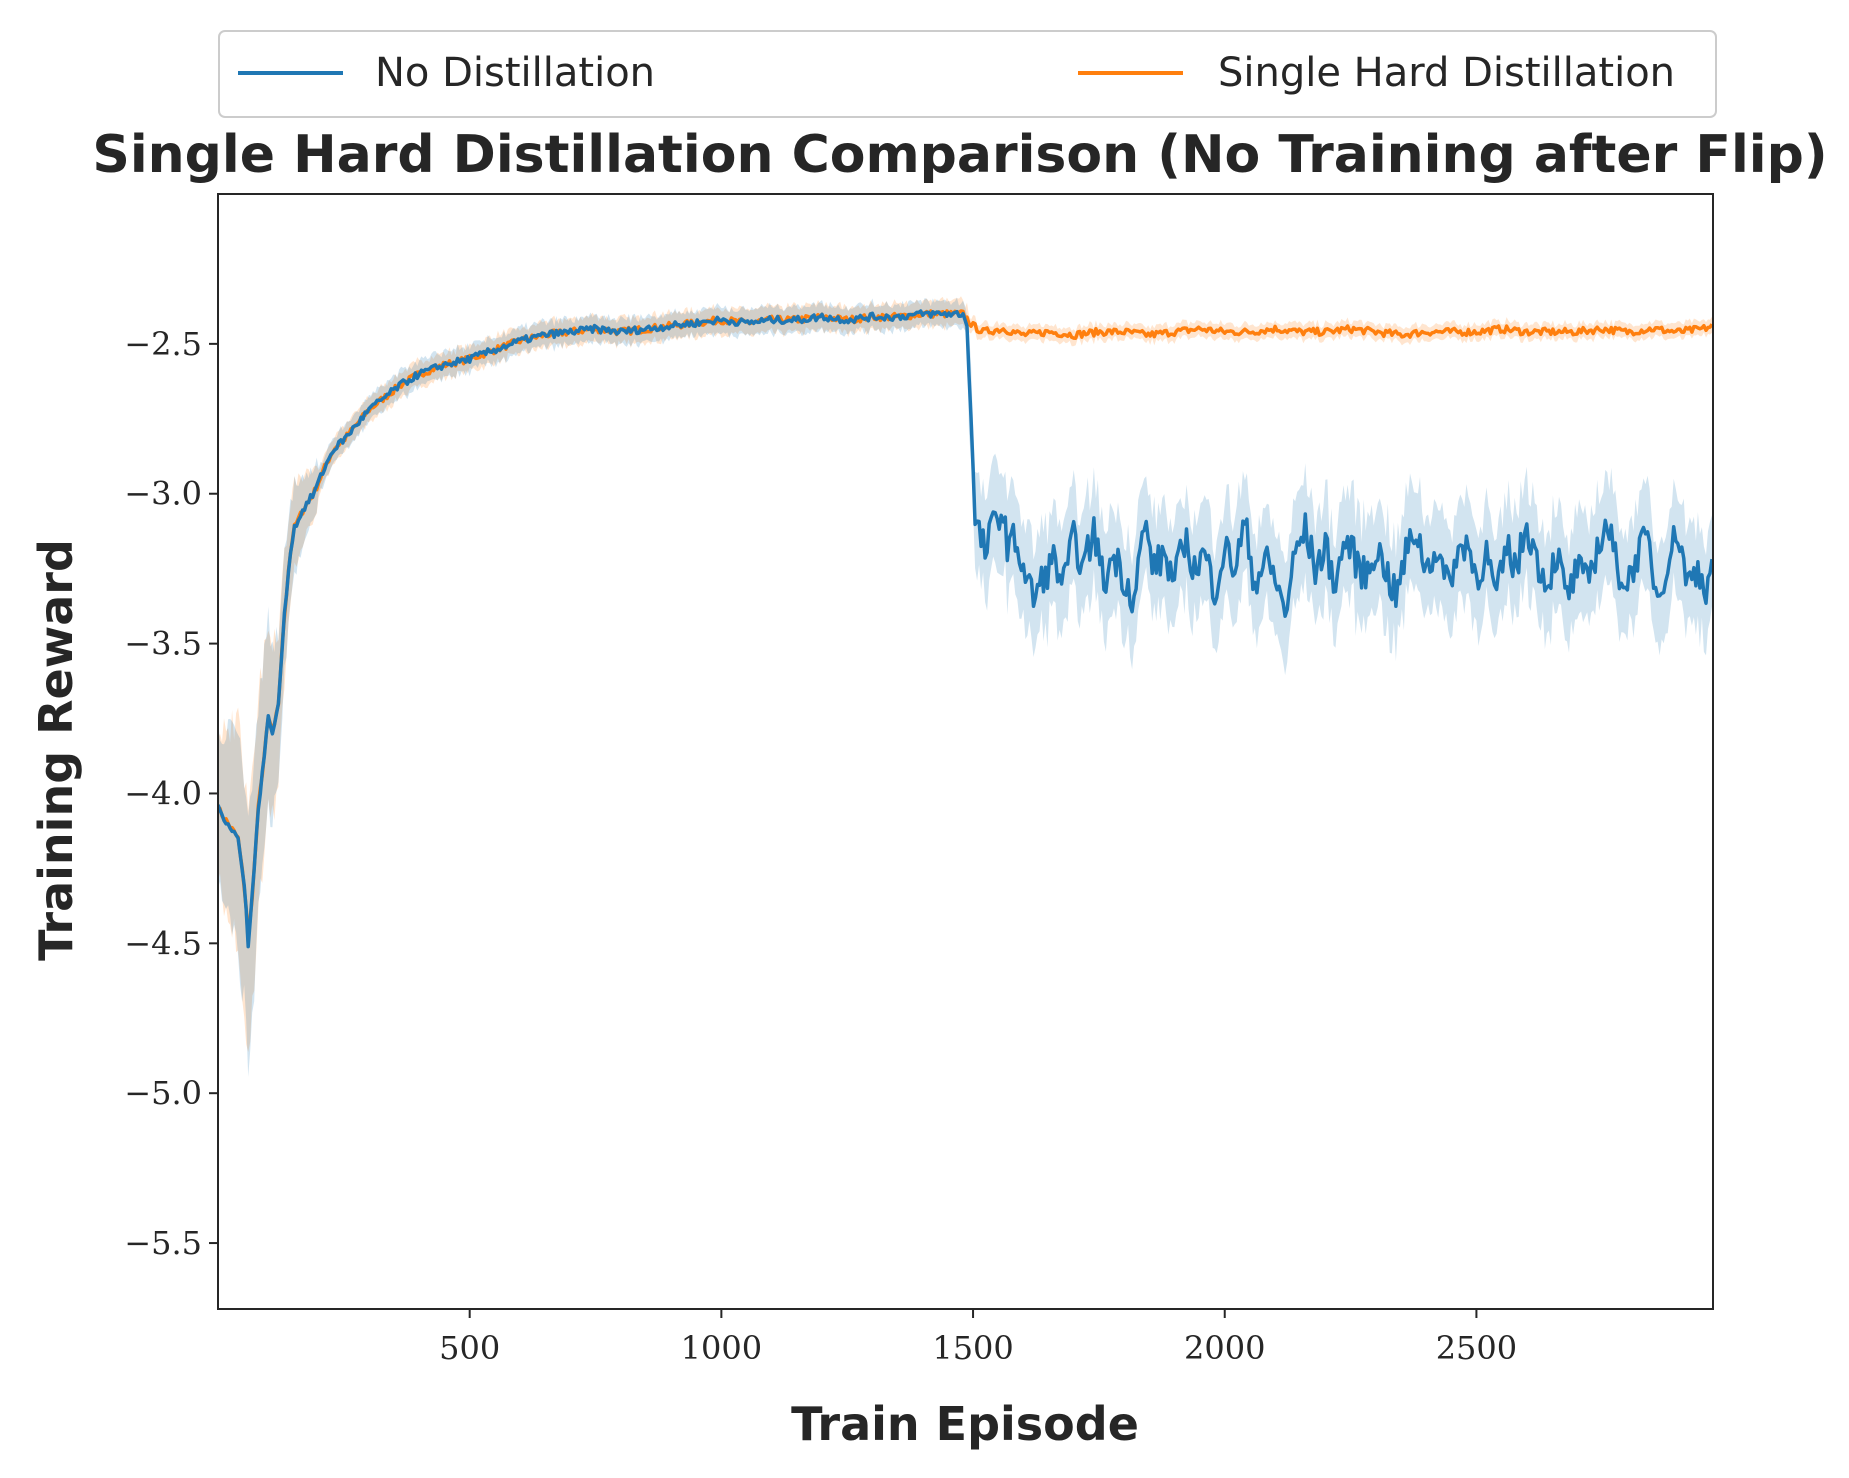  Describe the element at coordinates (163, 943) in the screenshot. I see `y-tick-label: −4.5` at that location.